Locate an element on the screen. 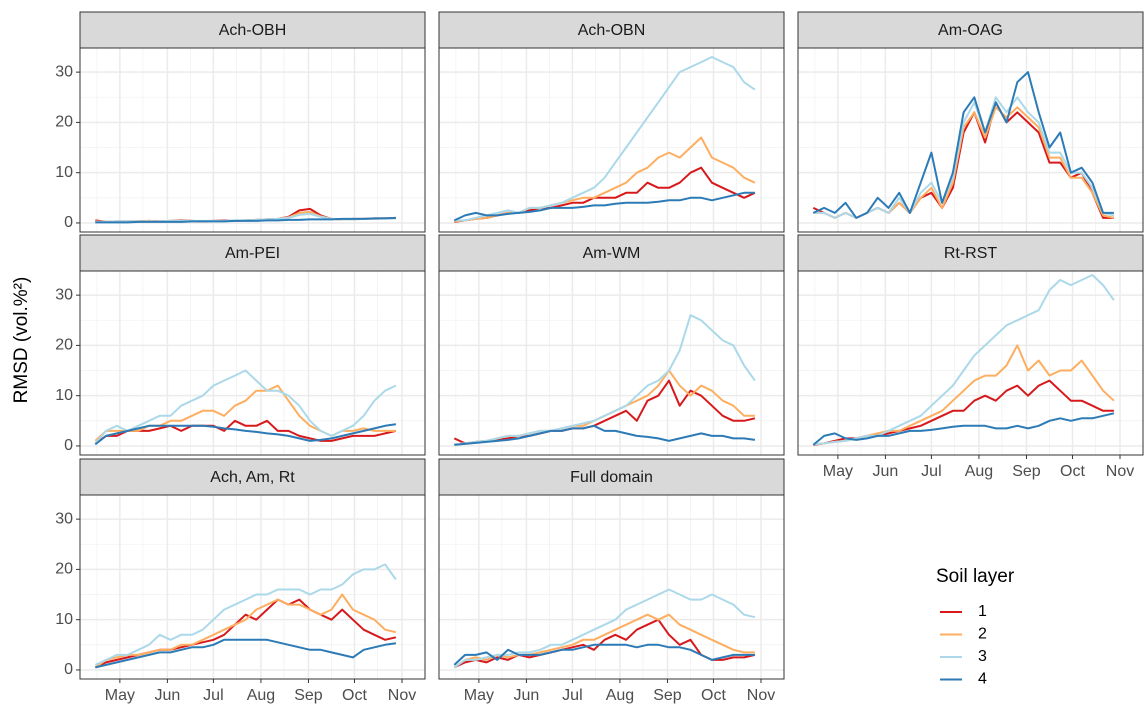 This screenshot has height=714, width=1148. panel-title: Ach-OBN is located at coordinates (612, 30).